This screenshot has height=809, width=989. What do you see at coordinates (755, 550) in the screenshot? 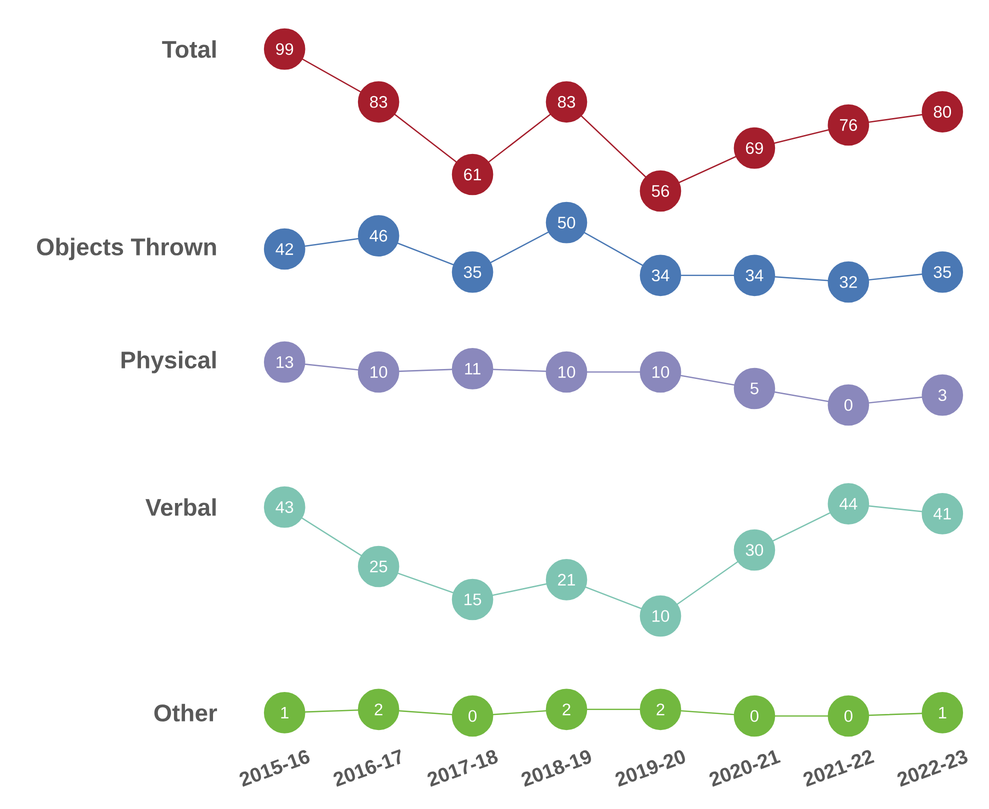
I see `data-label: 30` at bounding box center [755, 550].